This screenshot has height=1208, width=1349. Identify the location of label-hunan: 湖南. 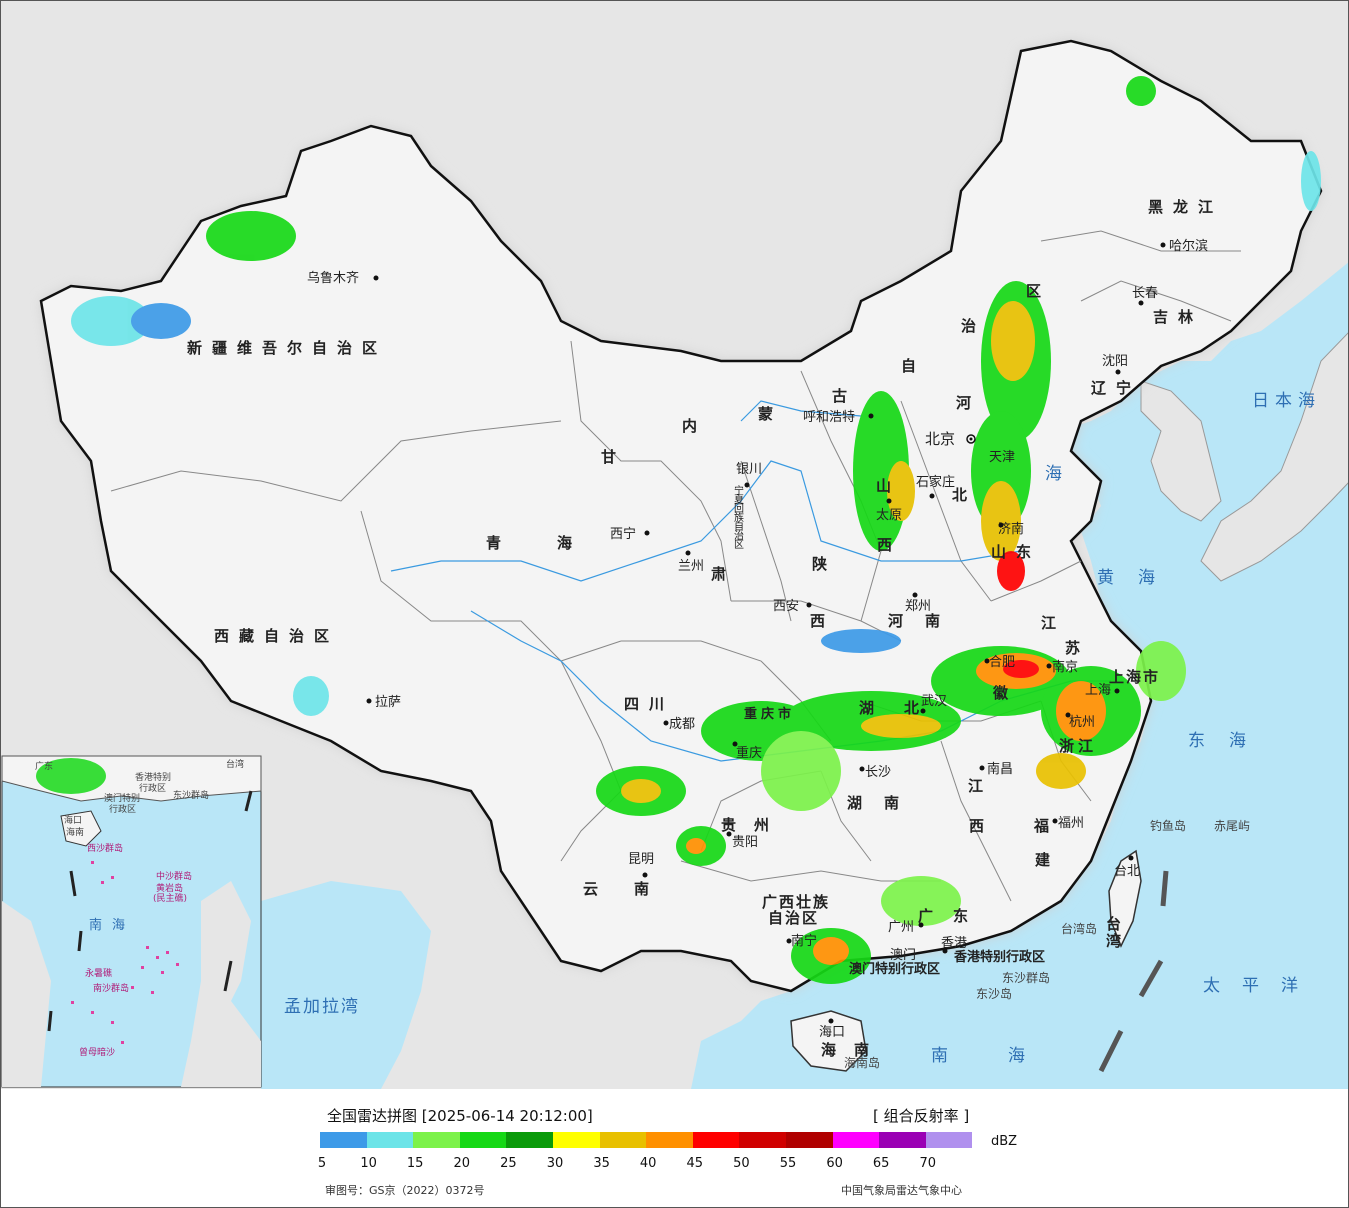
(884, 803).